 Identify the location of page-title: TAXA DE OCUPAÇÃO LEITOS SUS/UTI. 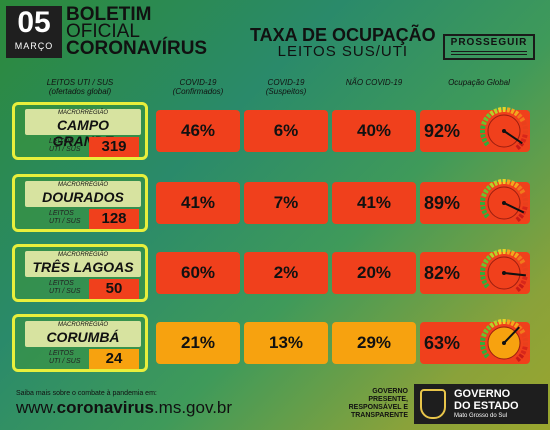
(343, 43).